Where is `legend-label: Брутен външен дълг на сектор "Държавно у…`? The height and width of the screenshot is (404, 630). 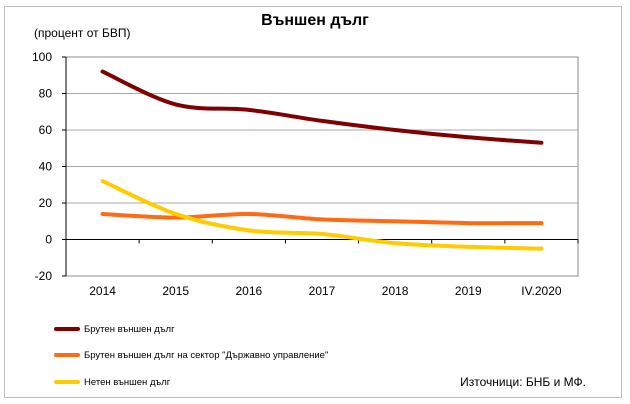
legend-label: Брутен външен дълг на сектор "Държавно у… is located at coordinates (206, 355).